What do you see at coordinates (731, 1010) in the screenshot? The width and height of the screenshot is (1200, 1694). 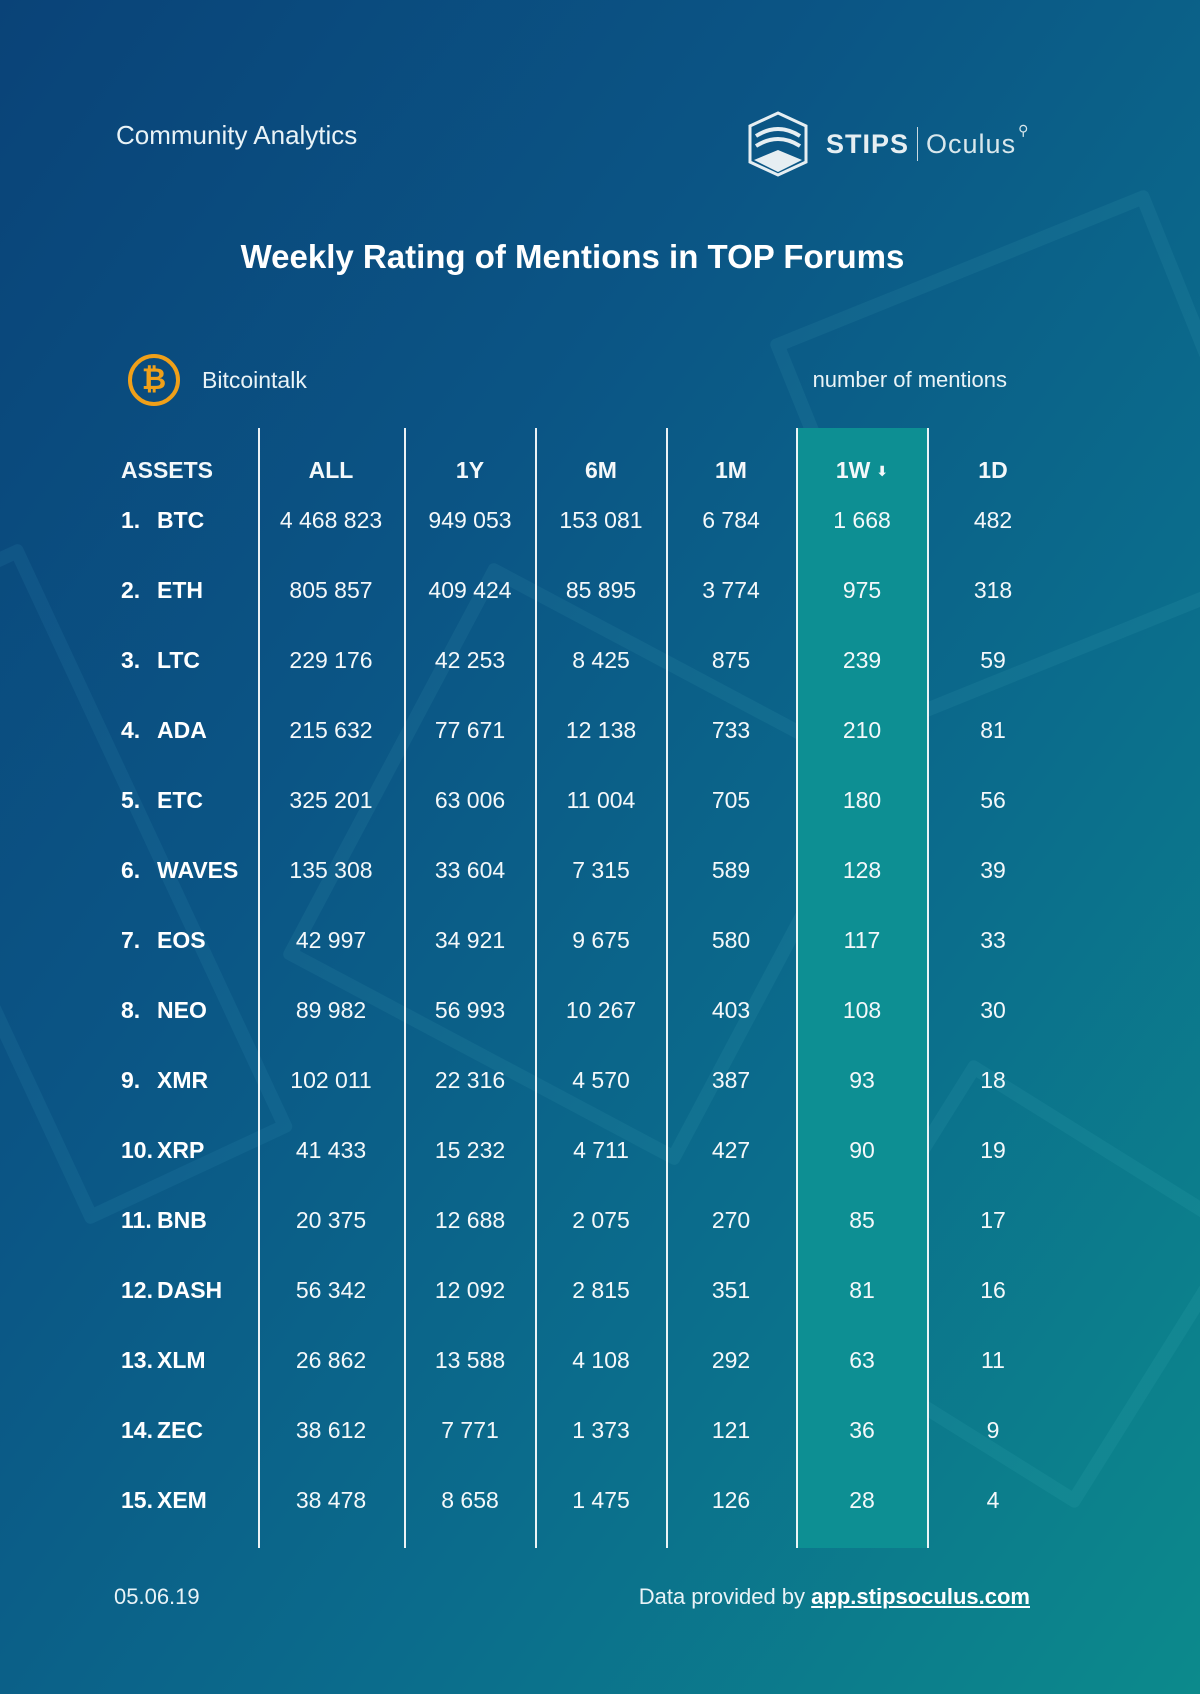 I see `mentions-1m-cell: 403` at bounding box center [731, 1010].